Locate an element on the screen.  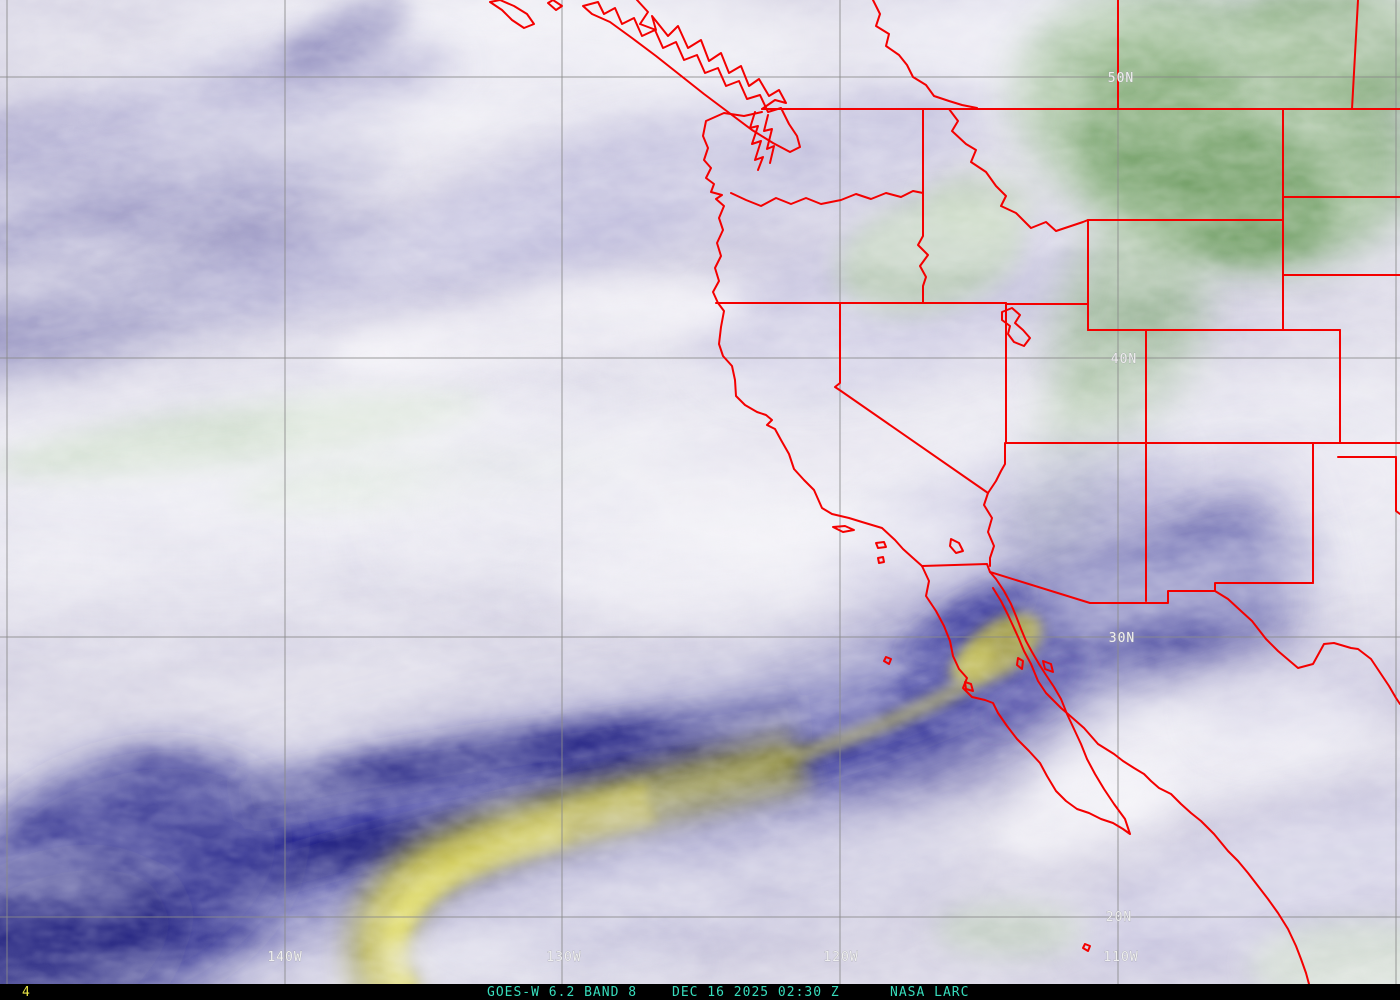
grid-label-130w: 130W is located at coordinates (563, 957).